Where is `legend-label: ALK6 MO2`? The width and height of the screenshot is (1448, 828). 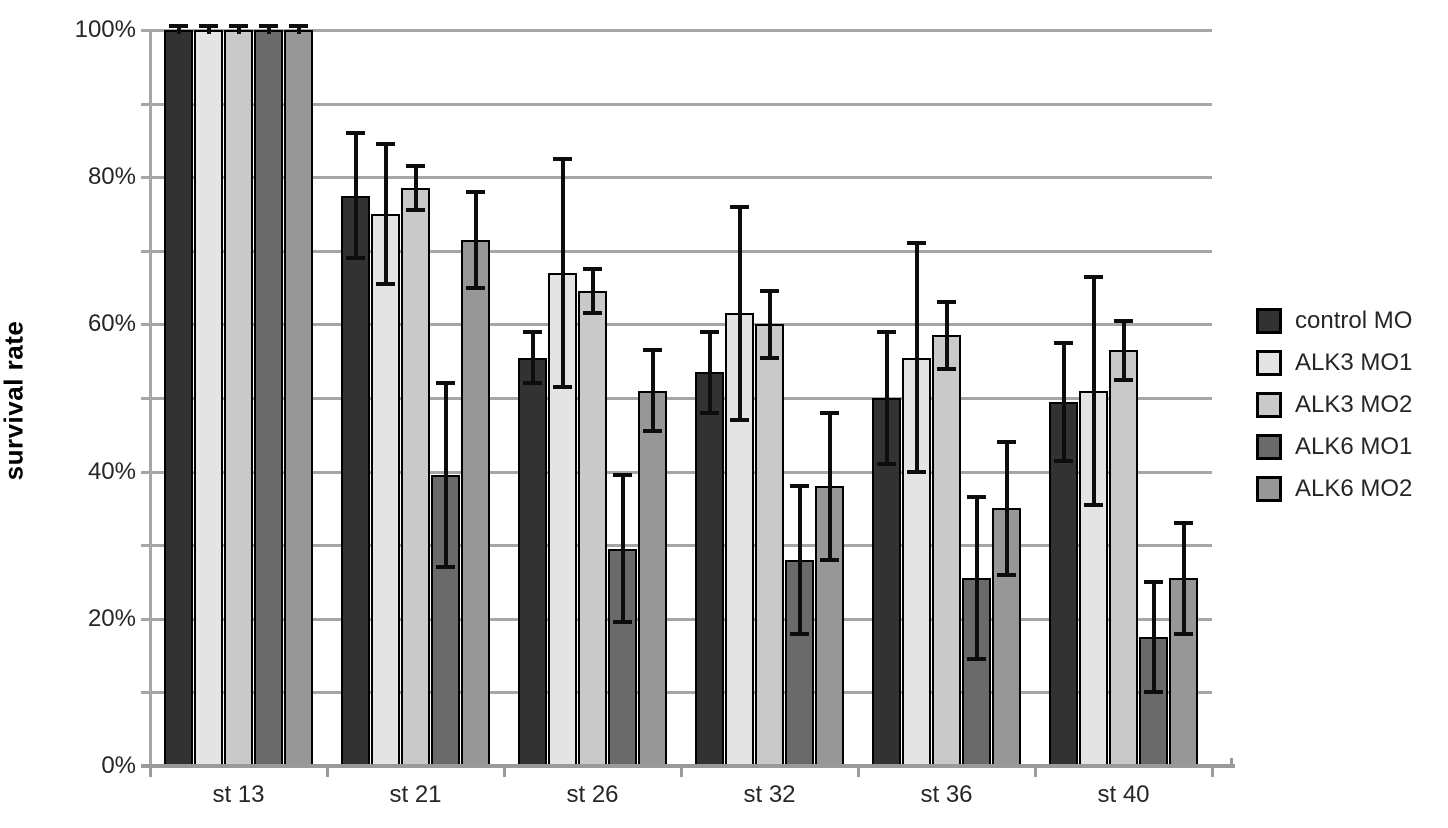 legend-label: ALK6 MO2 is located at coordinates (1354, 488).